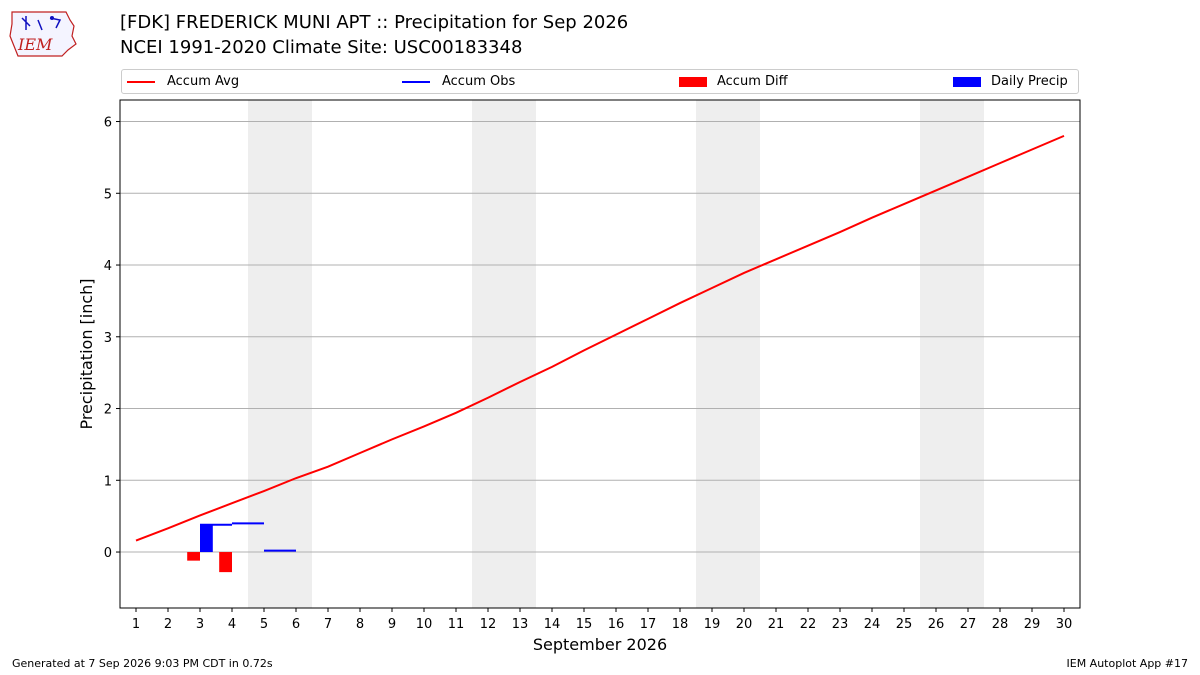 This screenshot has height=675, width=1200. What do you see at coordinates (321, 47) in the screenshot?
I see `chart-subtitle: NCEI 1991-2020 Climate Site: USC00183348` at bounding box center [321, 47].